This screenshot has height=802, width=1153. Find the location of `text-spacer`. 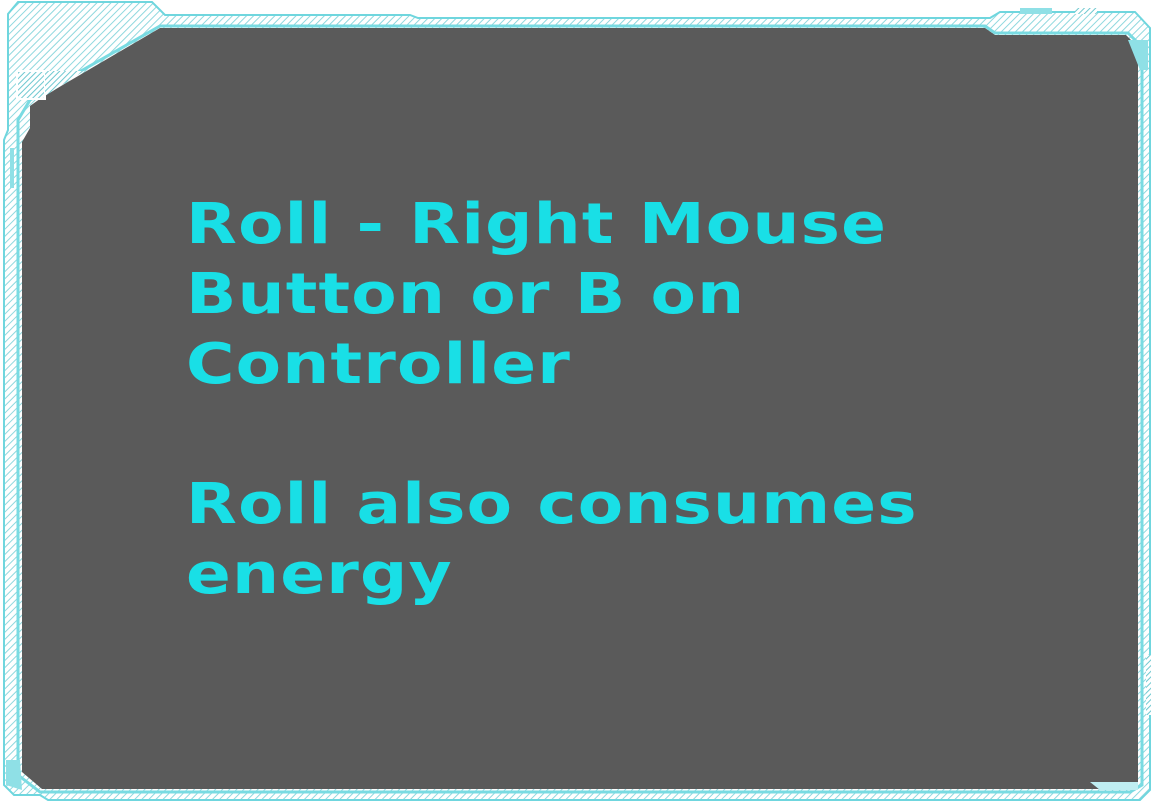

text-spacer is located at coordinates (669, 435).